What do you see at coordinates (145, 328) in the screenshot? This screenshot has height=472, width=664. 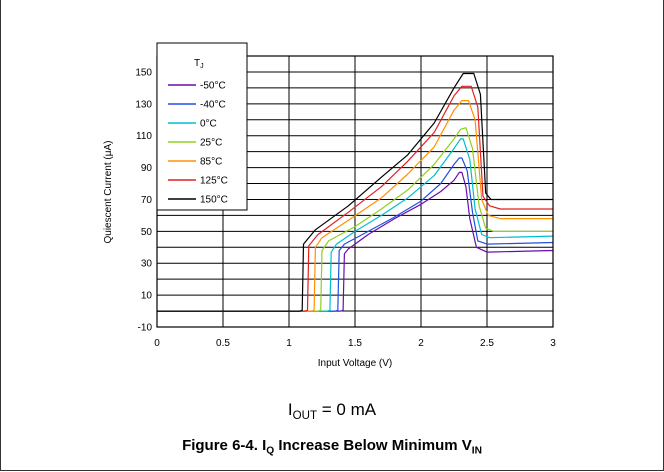 I see `y-tick-label: -10` at bounding box center [145, 328].